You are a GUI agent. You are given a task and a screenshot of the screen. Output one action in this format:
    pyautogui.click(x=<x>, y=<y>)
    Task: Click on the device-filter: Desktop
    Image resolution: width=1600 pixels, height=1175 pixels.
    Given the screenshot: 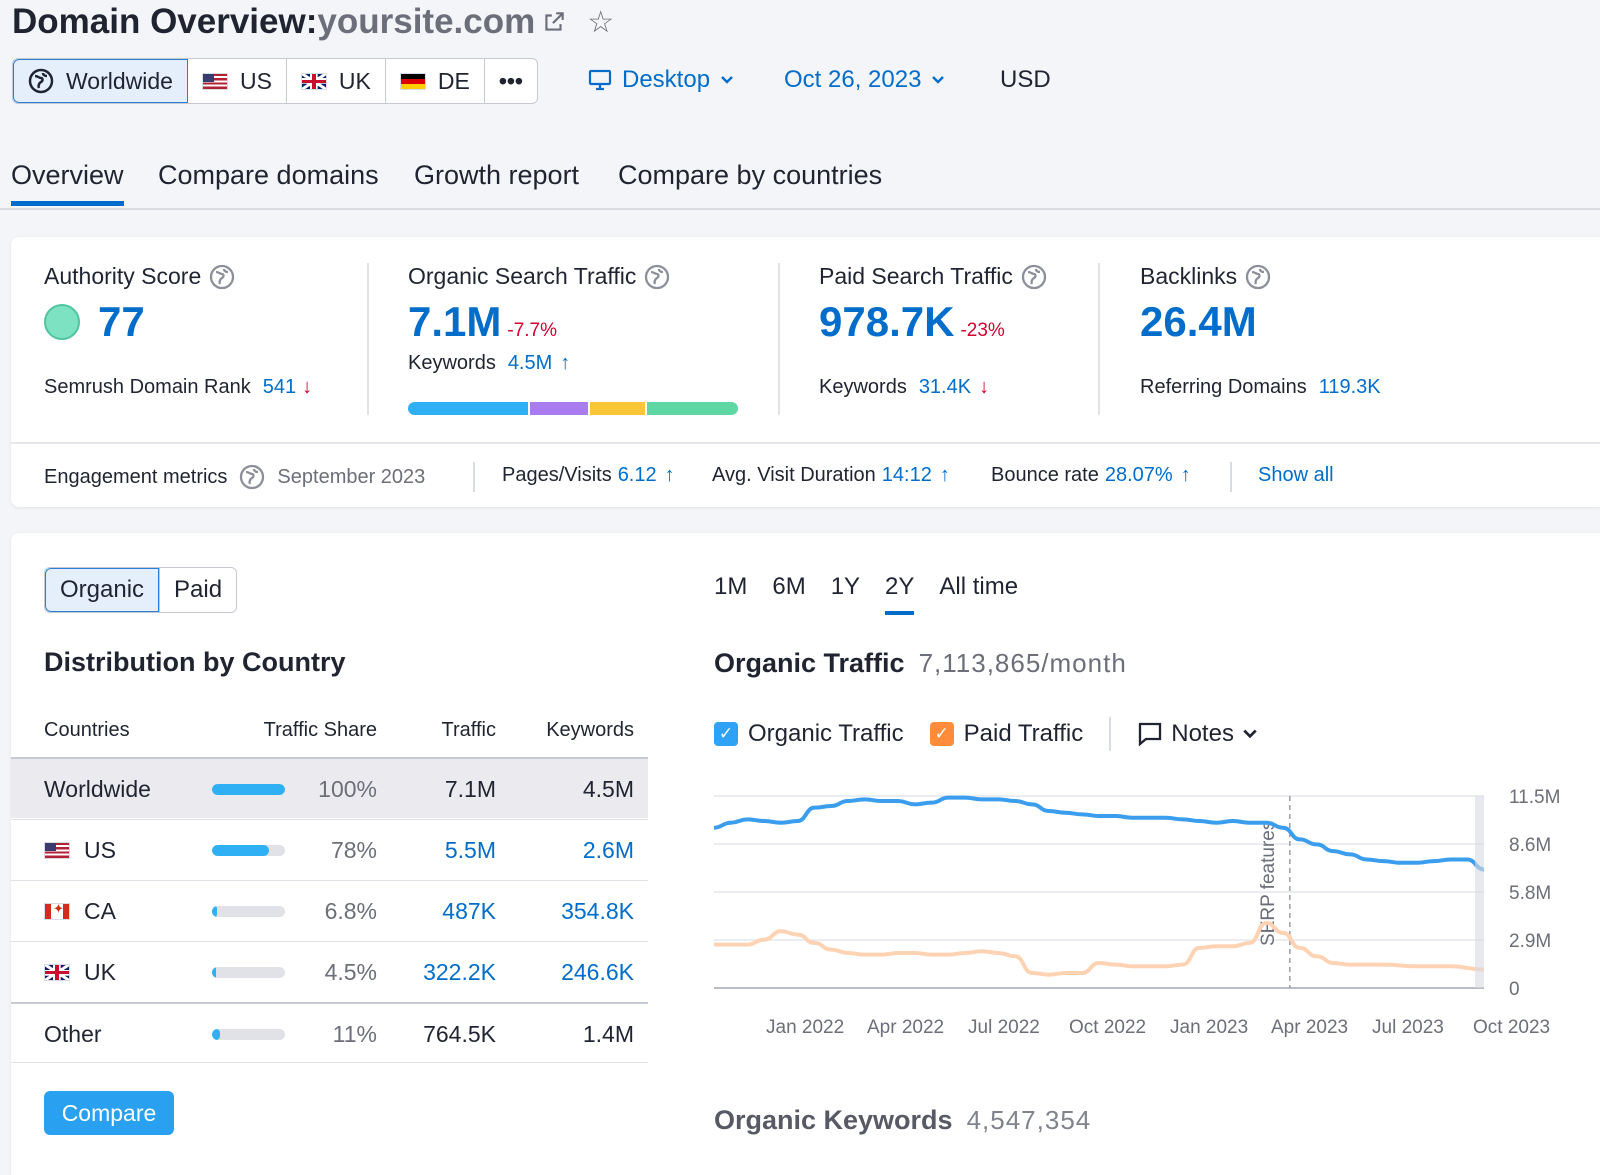 What is the action you would take?
    pyautogui.click(x=661, y=80)
    